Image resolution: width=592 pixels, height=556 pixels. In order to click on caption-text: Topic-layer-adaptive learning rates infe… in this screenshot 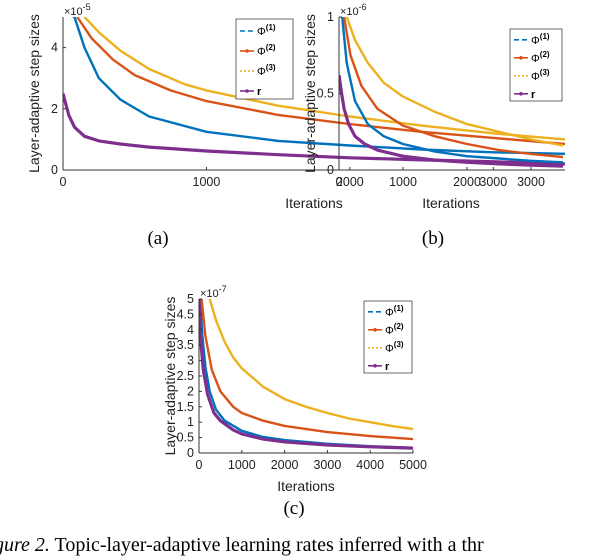, I will do `click(267, 545)`.